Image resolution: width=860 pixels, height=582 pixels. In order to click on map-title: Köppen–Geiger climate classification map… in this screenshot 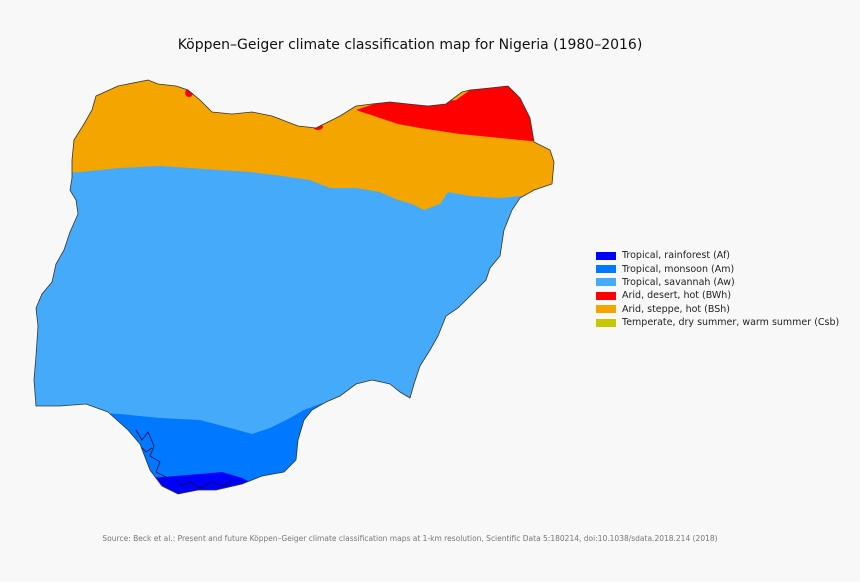, I will do `click(410, 45)`.